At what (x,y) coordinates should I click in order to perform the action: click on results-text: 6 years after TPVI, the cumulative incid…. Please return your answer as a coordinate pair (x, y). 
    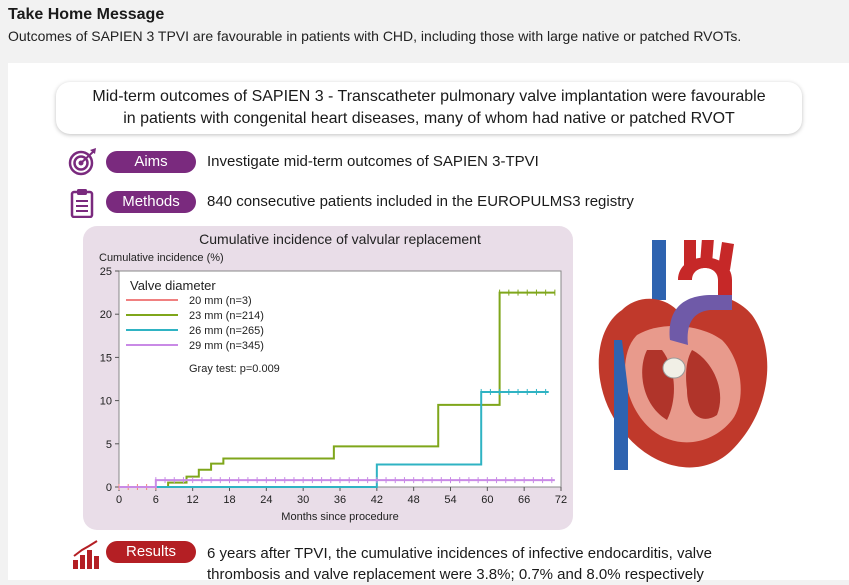
    Looking at the image, I should click on (517, 564).